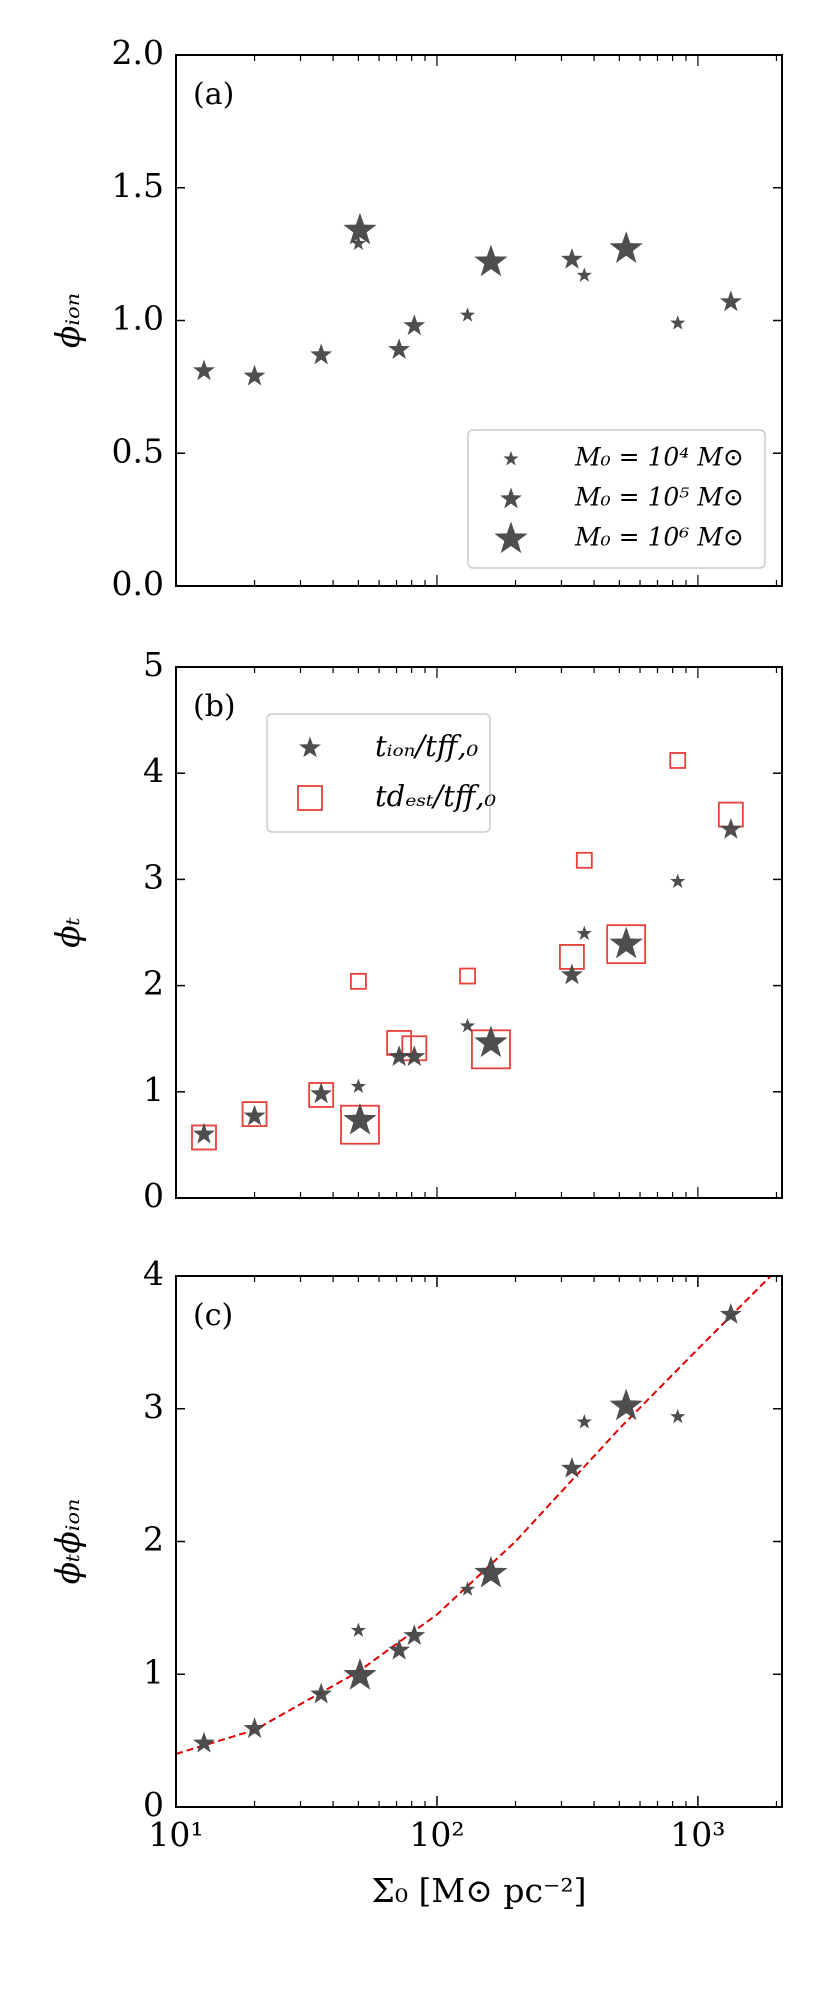 The image size is (830, 1993). I want to click on x-tick-label: 10¹, so click(175, 1834).